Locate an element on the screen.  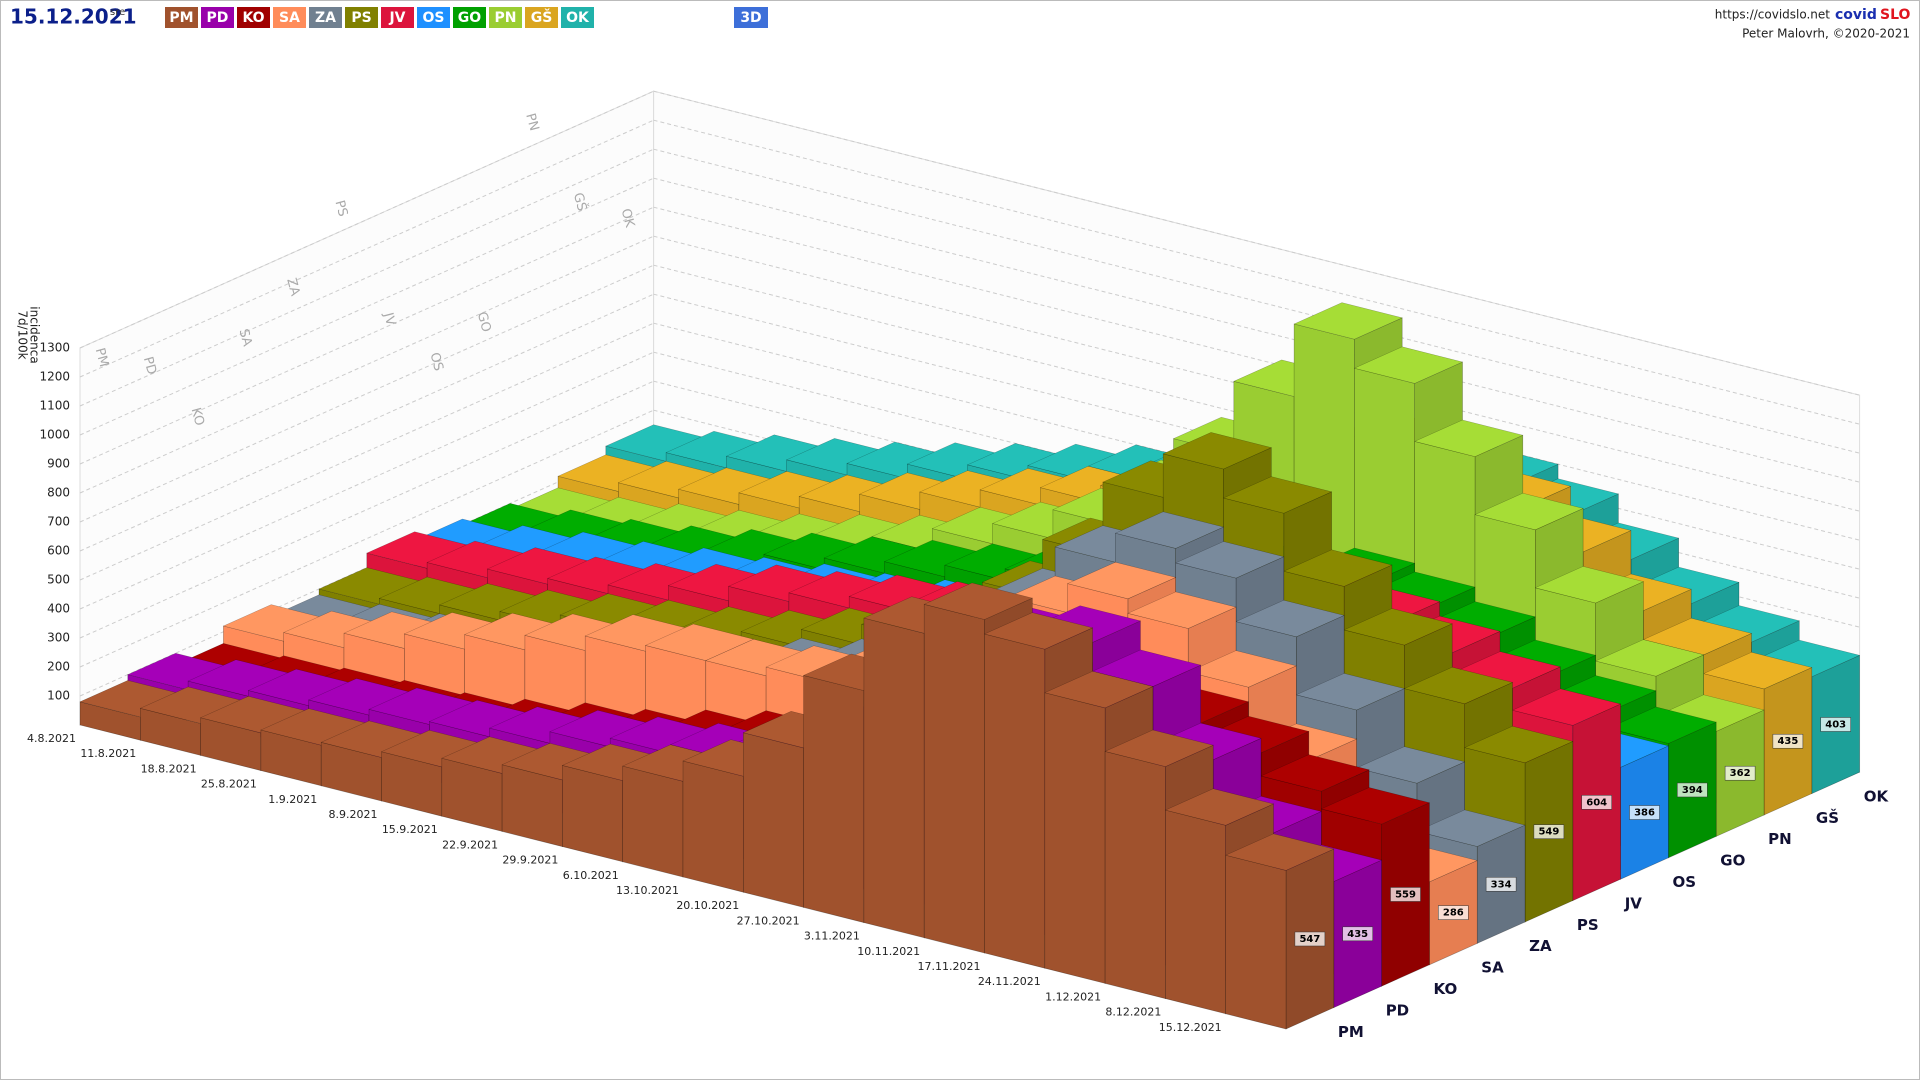
legend-label: OS is located at coordinates (434, 18).